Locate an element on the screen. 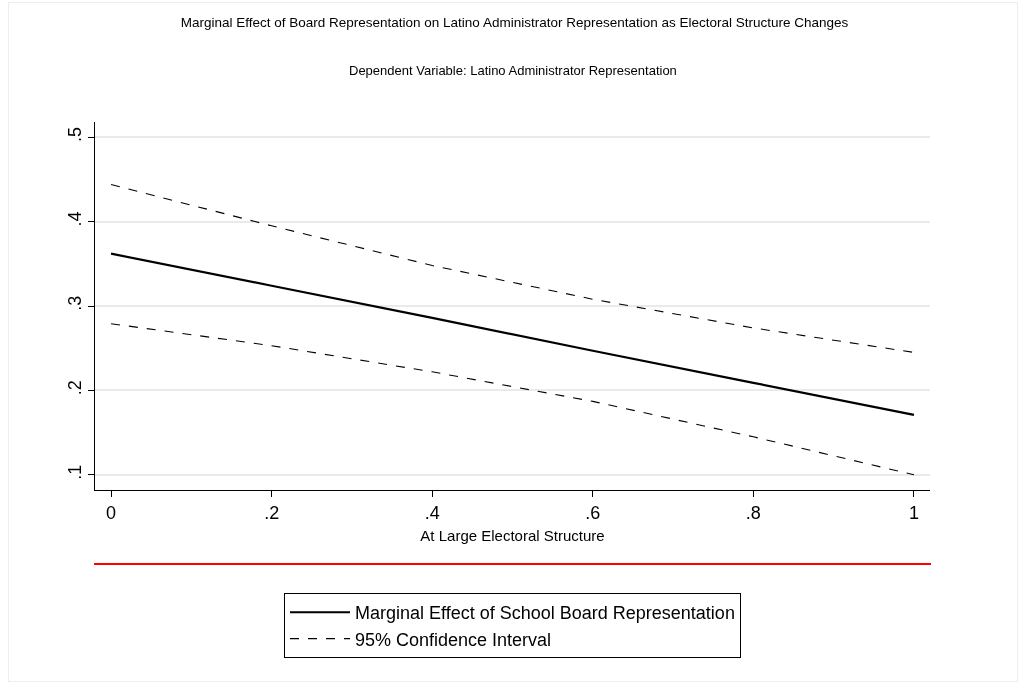 This screenshot has height=688, width=1029. x-tick-label: .8 is located at coordinates (753, 512).